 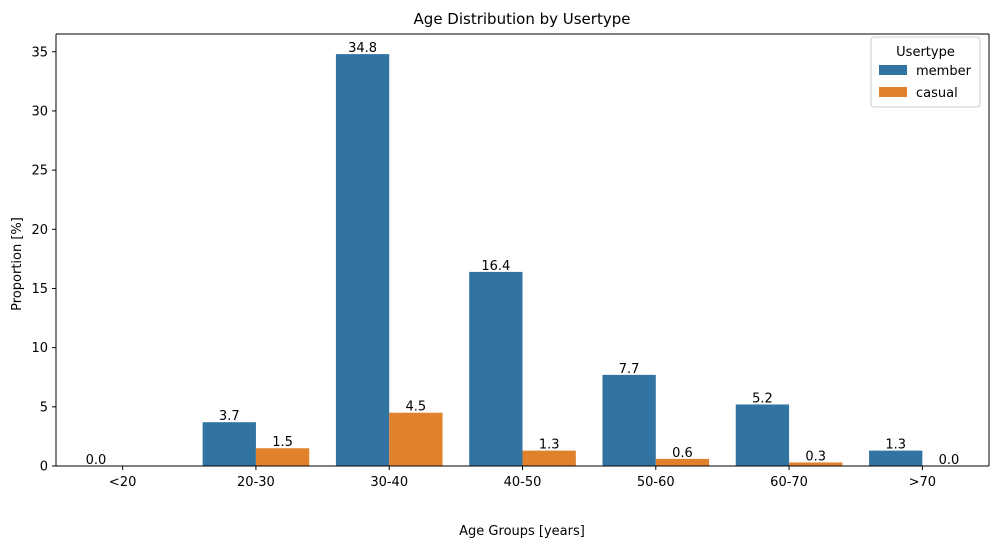 What do you see at coordinates (762, 398) in the screenshot?
I see `data-label: 5.2` at bounding box center [762, 398].